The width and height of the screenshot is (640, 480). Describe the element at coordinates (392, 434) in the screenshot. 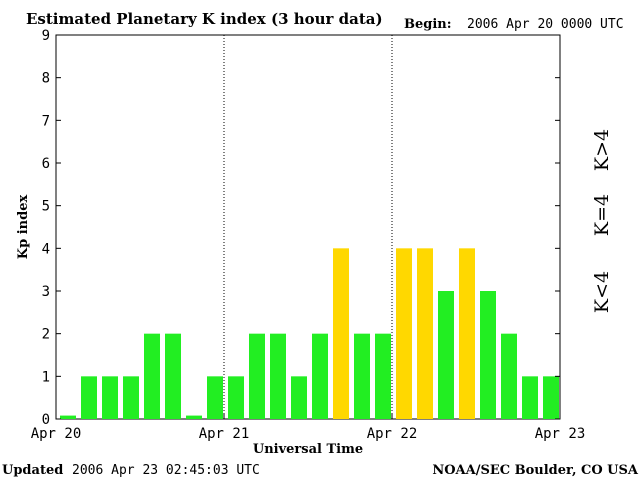

I see `x-tick-label: Apr 22` at that location.